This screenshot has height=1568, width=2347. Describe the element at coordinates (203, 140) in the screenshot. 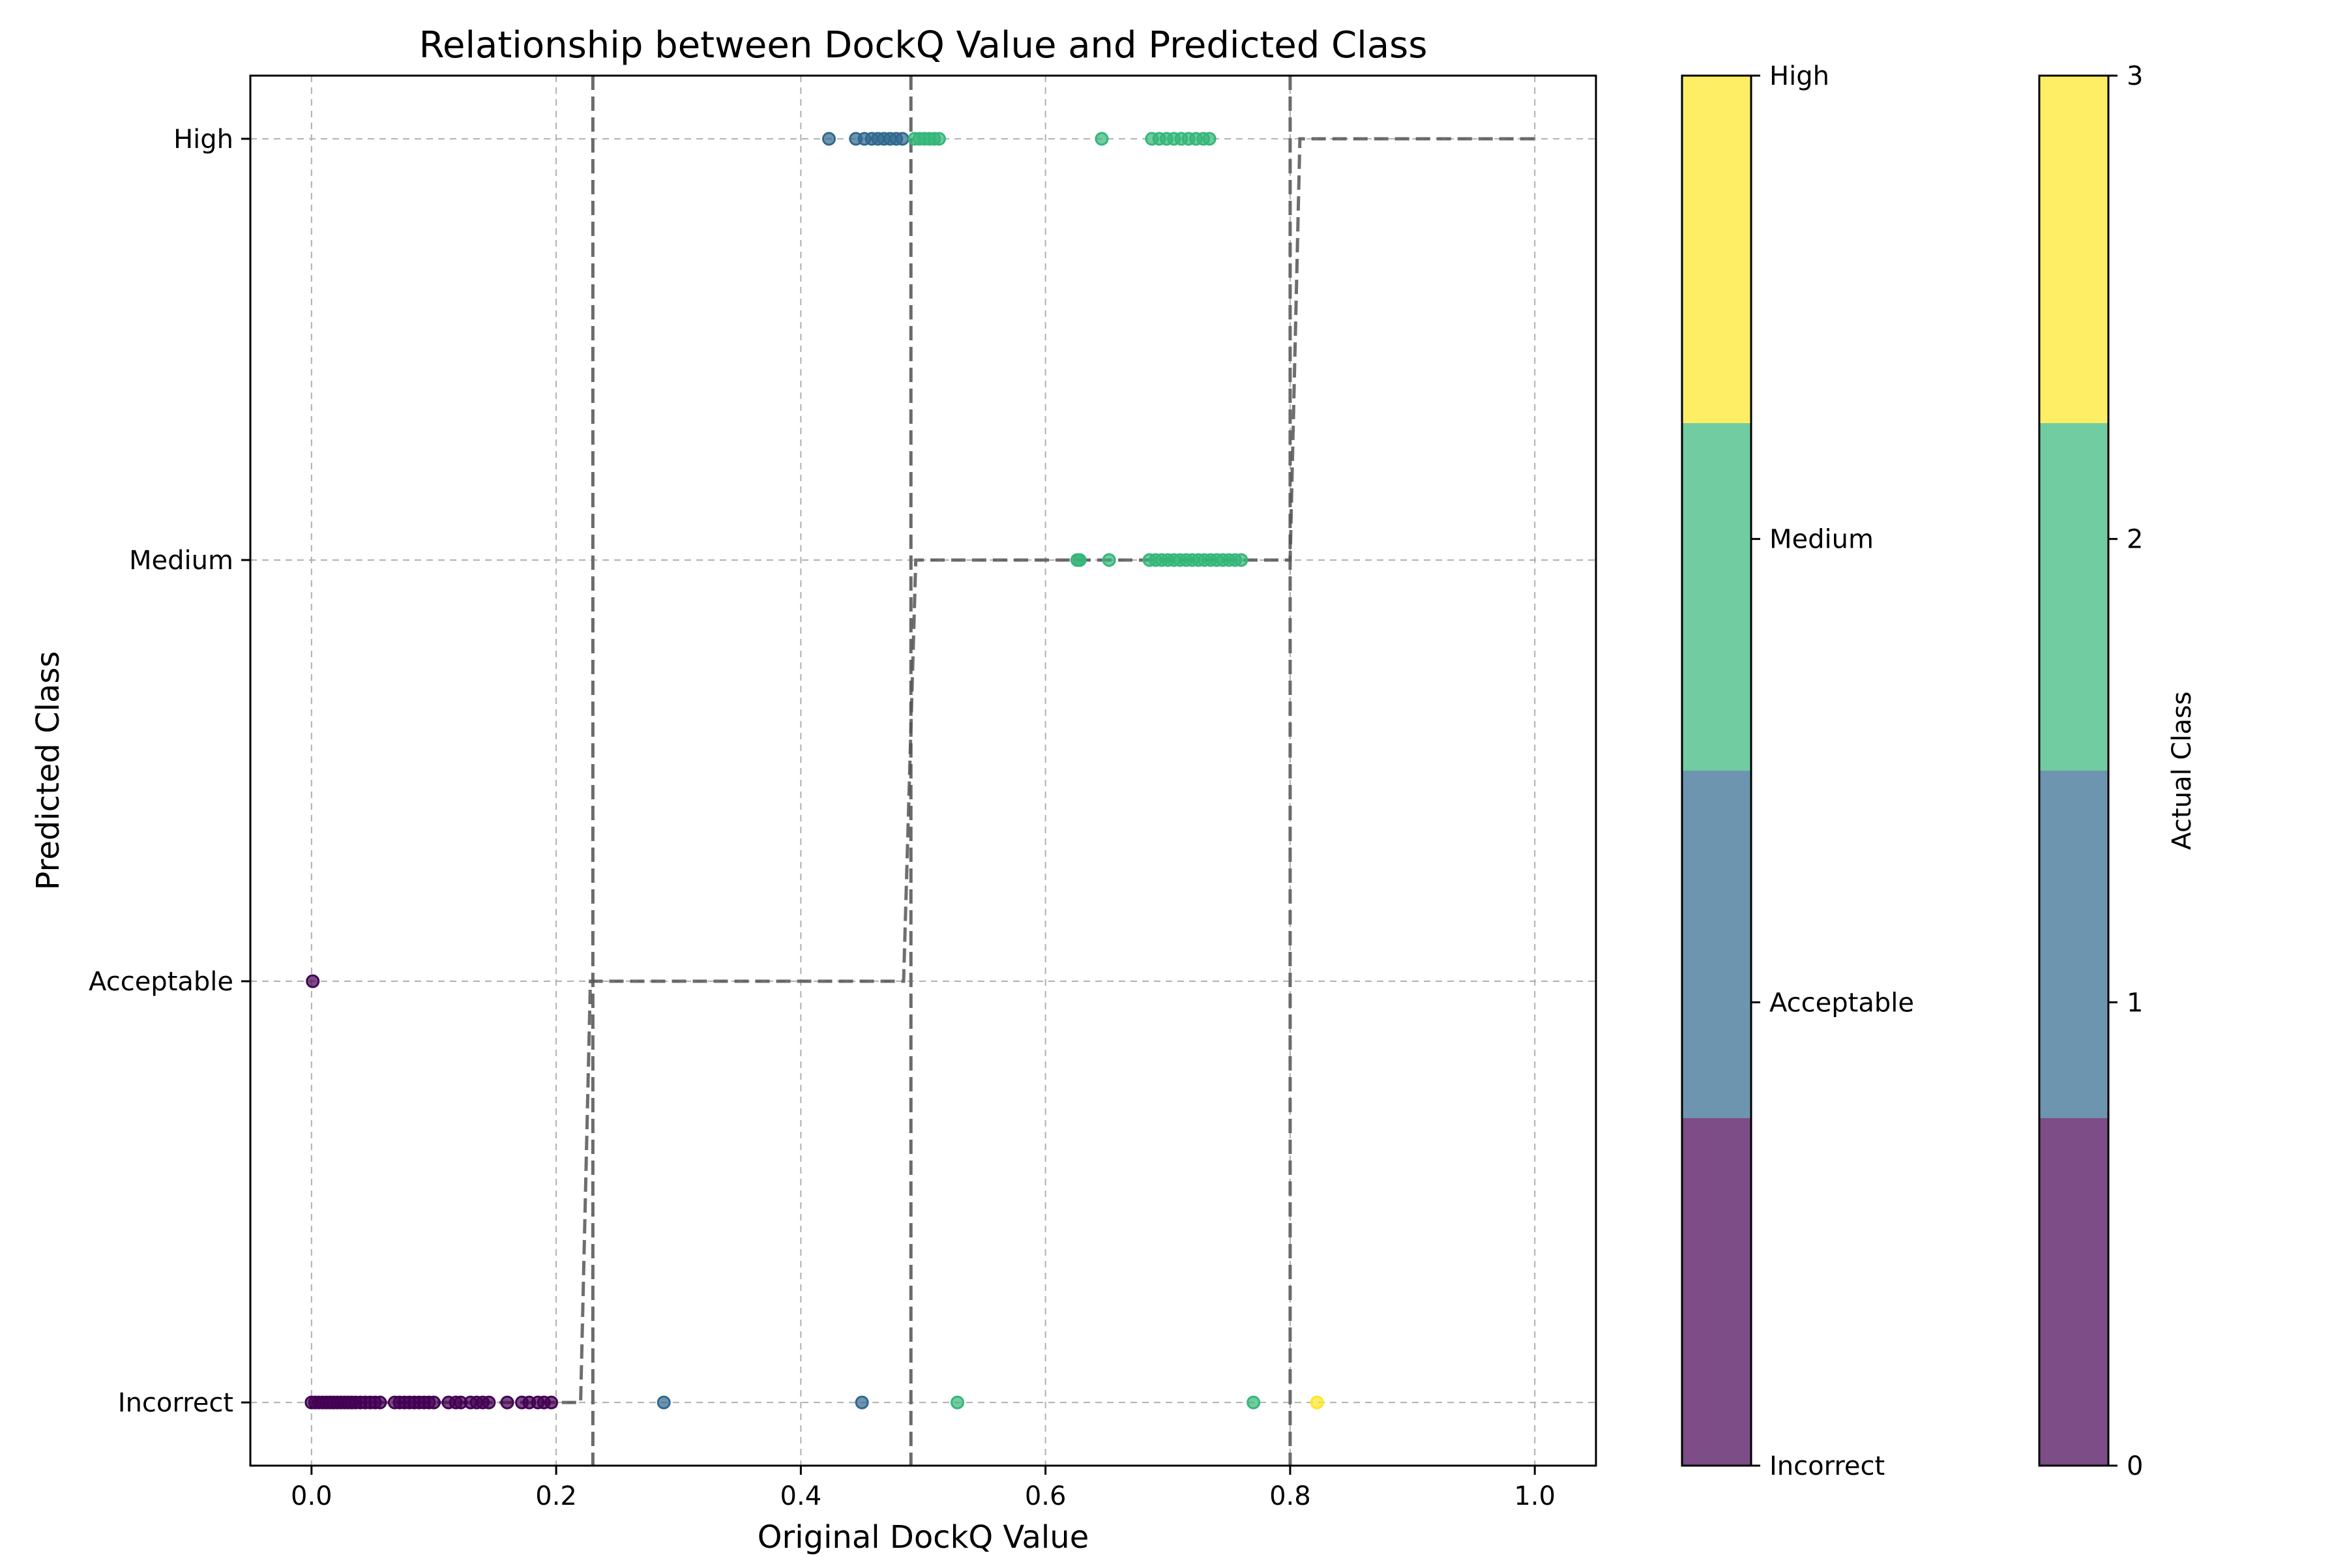

I see `y-tick-label: High` at that location.